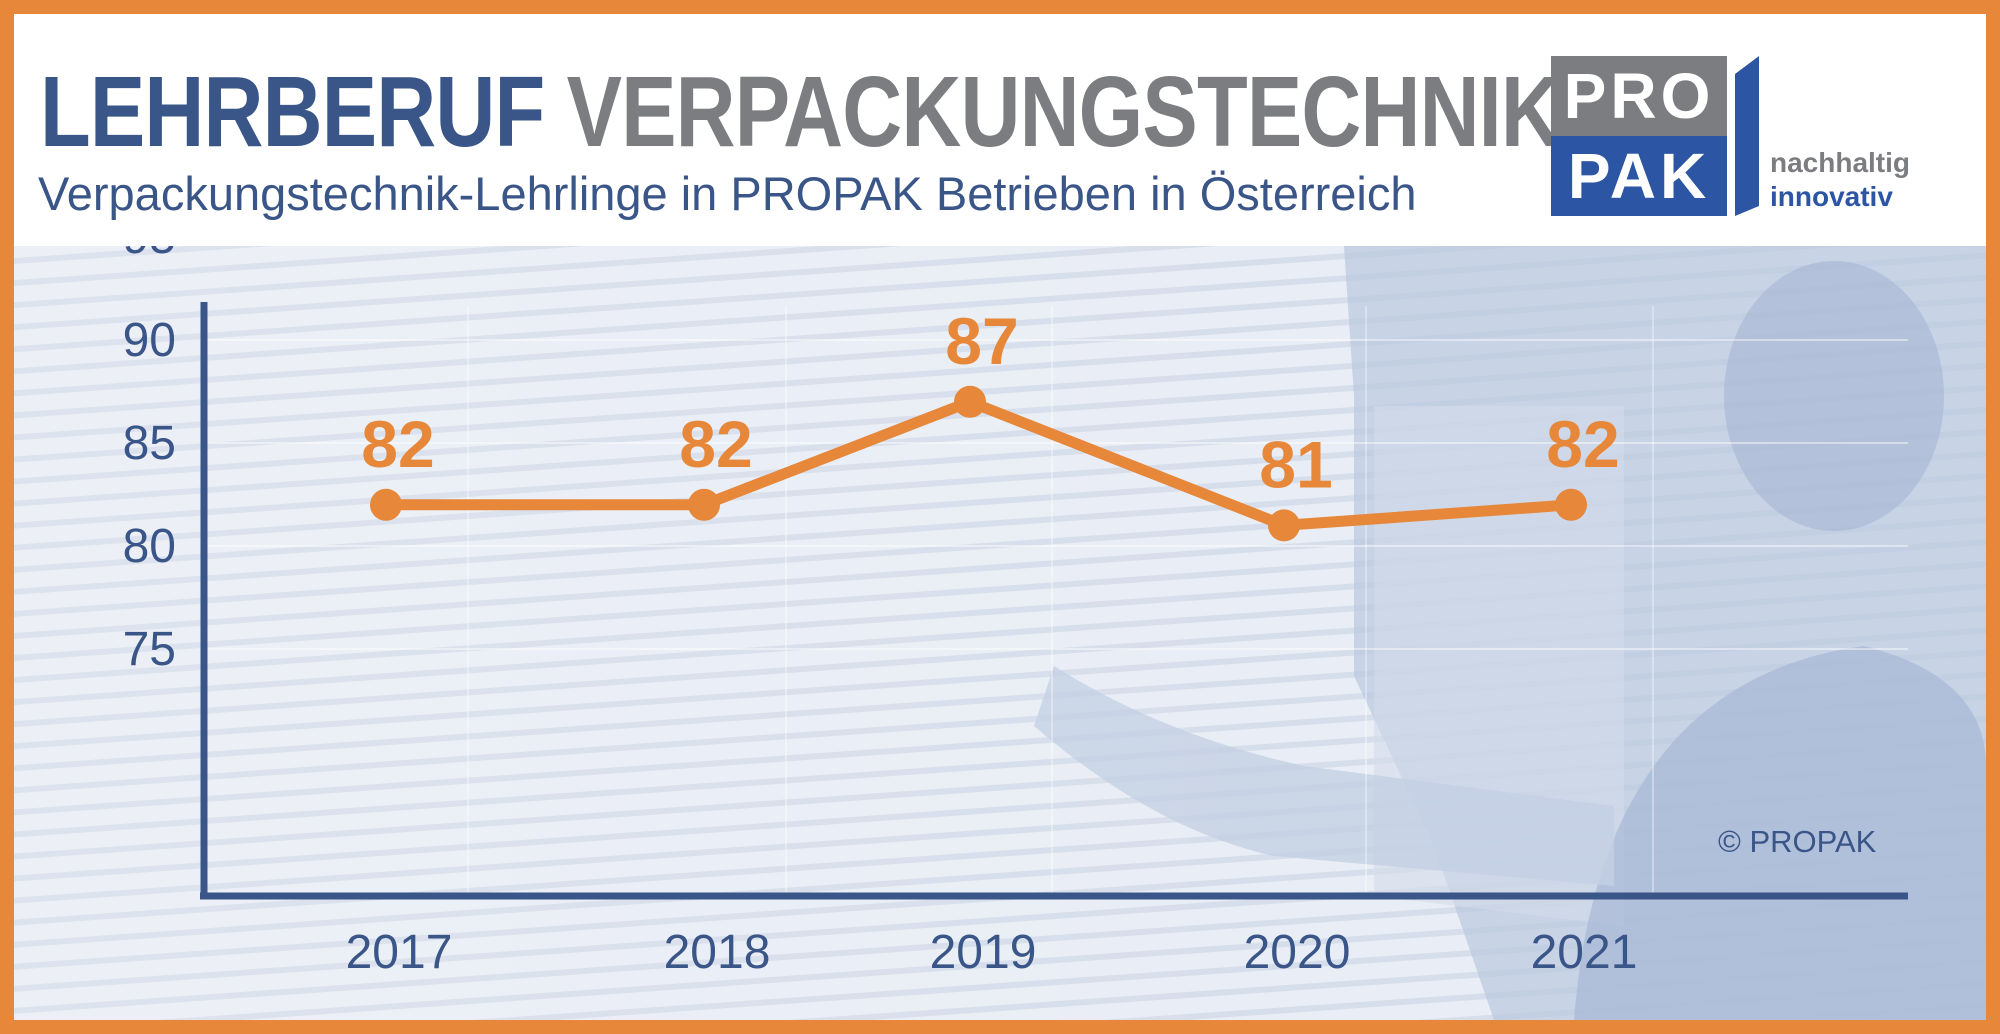  Describe the element at coordinates (399, 952) in the screenshot. I see `x-tick-label: 2017` at that location.